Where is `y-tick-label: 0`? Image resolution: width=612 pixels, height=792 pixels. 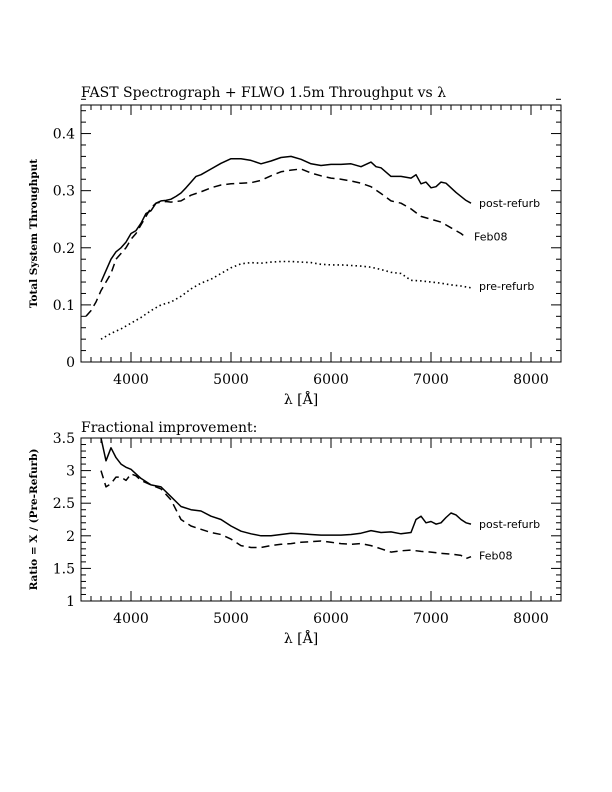
y-tick-label: 0 is located at coordinates (70, 363).